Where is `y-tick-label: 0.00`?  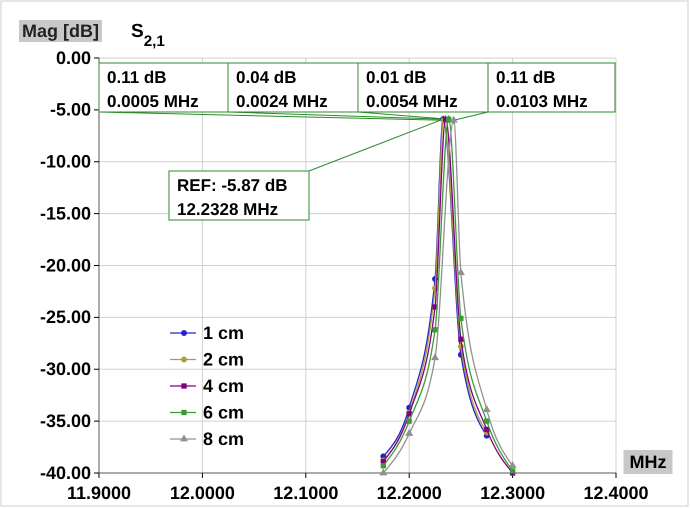 y-tick-label: 0.00 is located at coordinates (73, 58).